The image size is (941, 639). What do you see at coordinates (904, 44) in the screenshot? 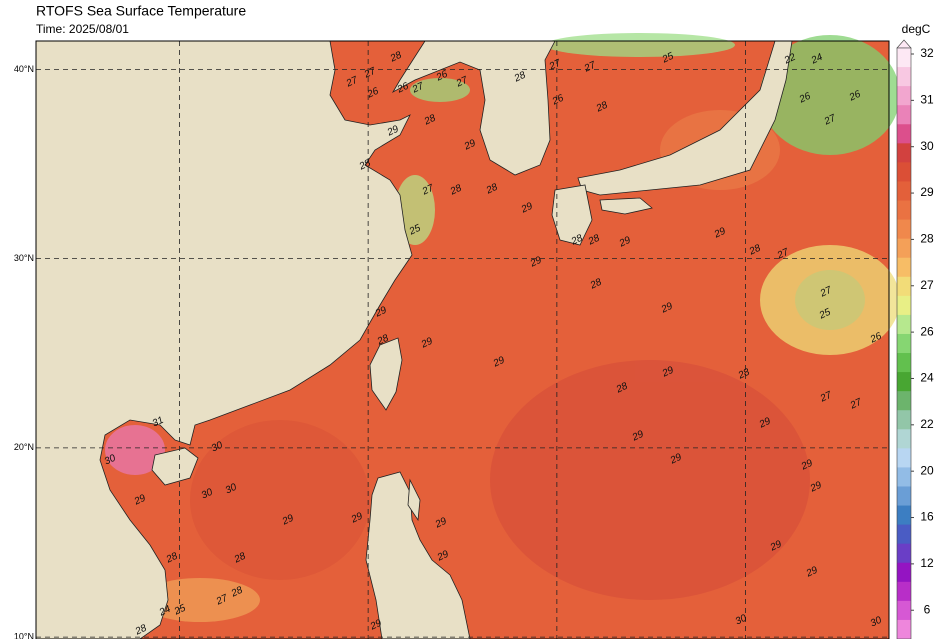
I see `colorbar-cap` at bounding box center [904, 44].